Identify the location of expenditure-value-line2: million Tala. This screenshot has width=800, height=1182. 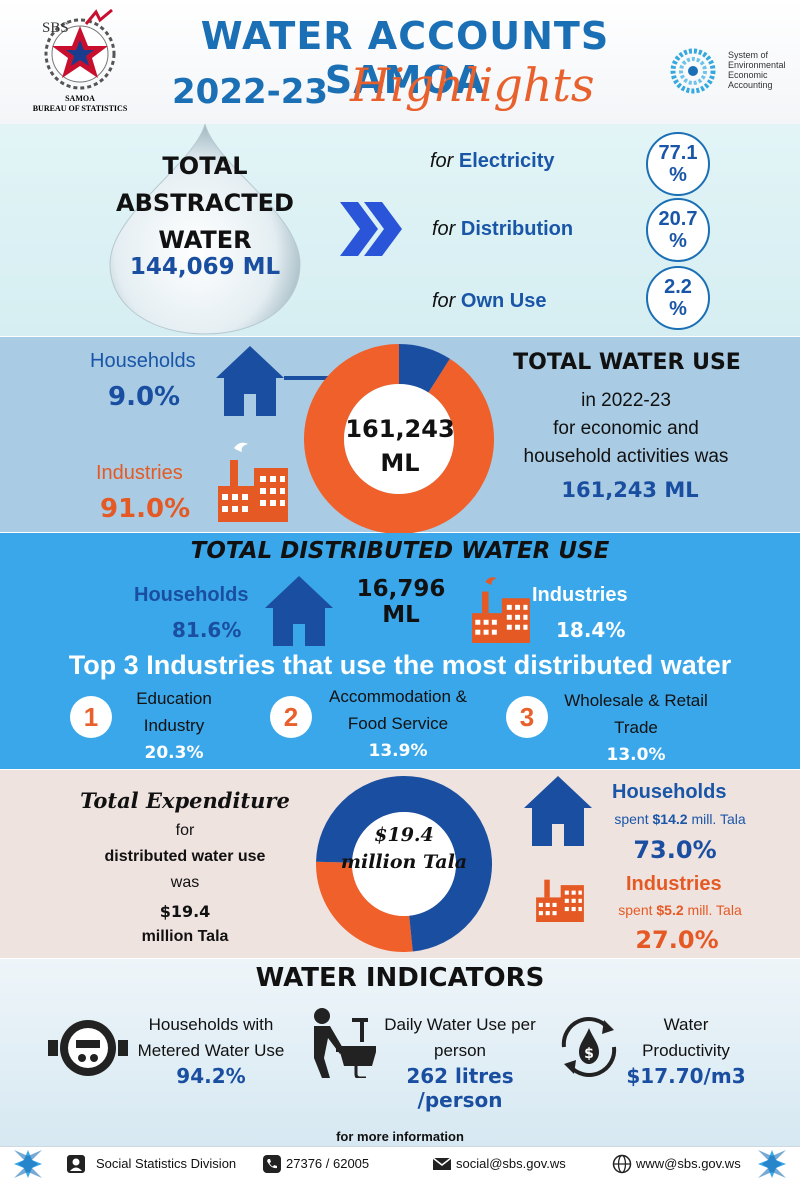
(185, 936).